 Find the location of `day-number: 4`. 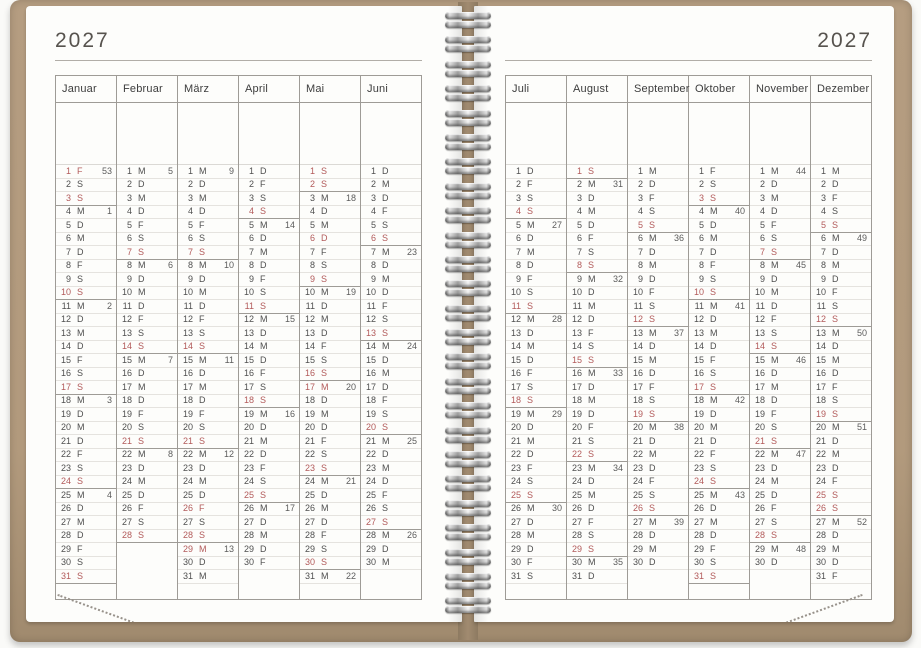

day-number: 4 is located at coordinates (701, 211).